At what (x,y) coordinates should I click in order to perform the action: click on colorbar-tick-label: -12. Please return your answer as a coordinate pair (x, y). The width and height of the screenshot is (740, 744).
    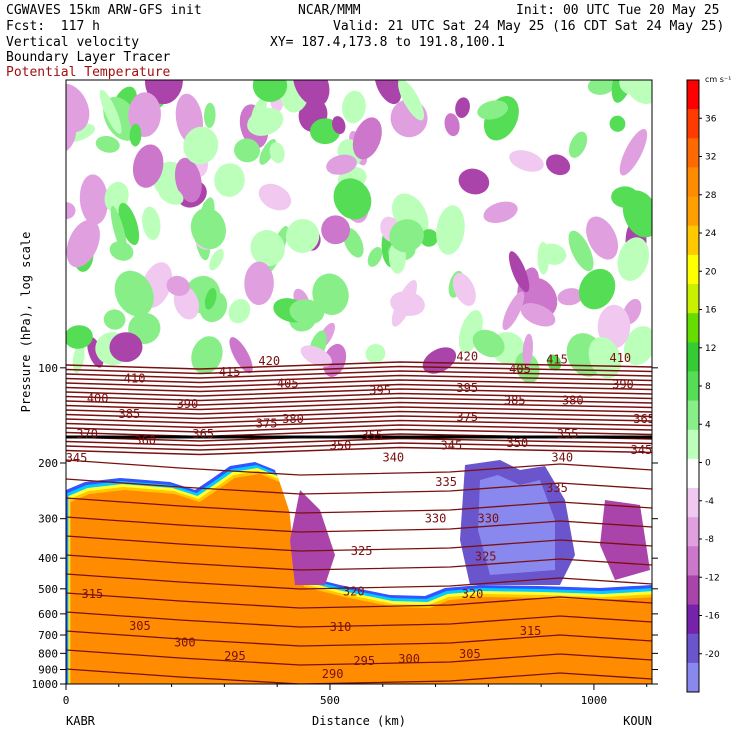
    Looking at the image, I should click on (712, 578).